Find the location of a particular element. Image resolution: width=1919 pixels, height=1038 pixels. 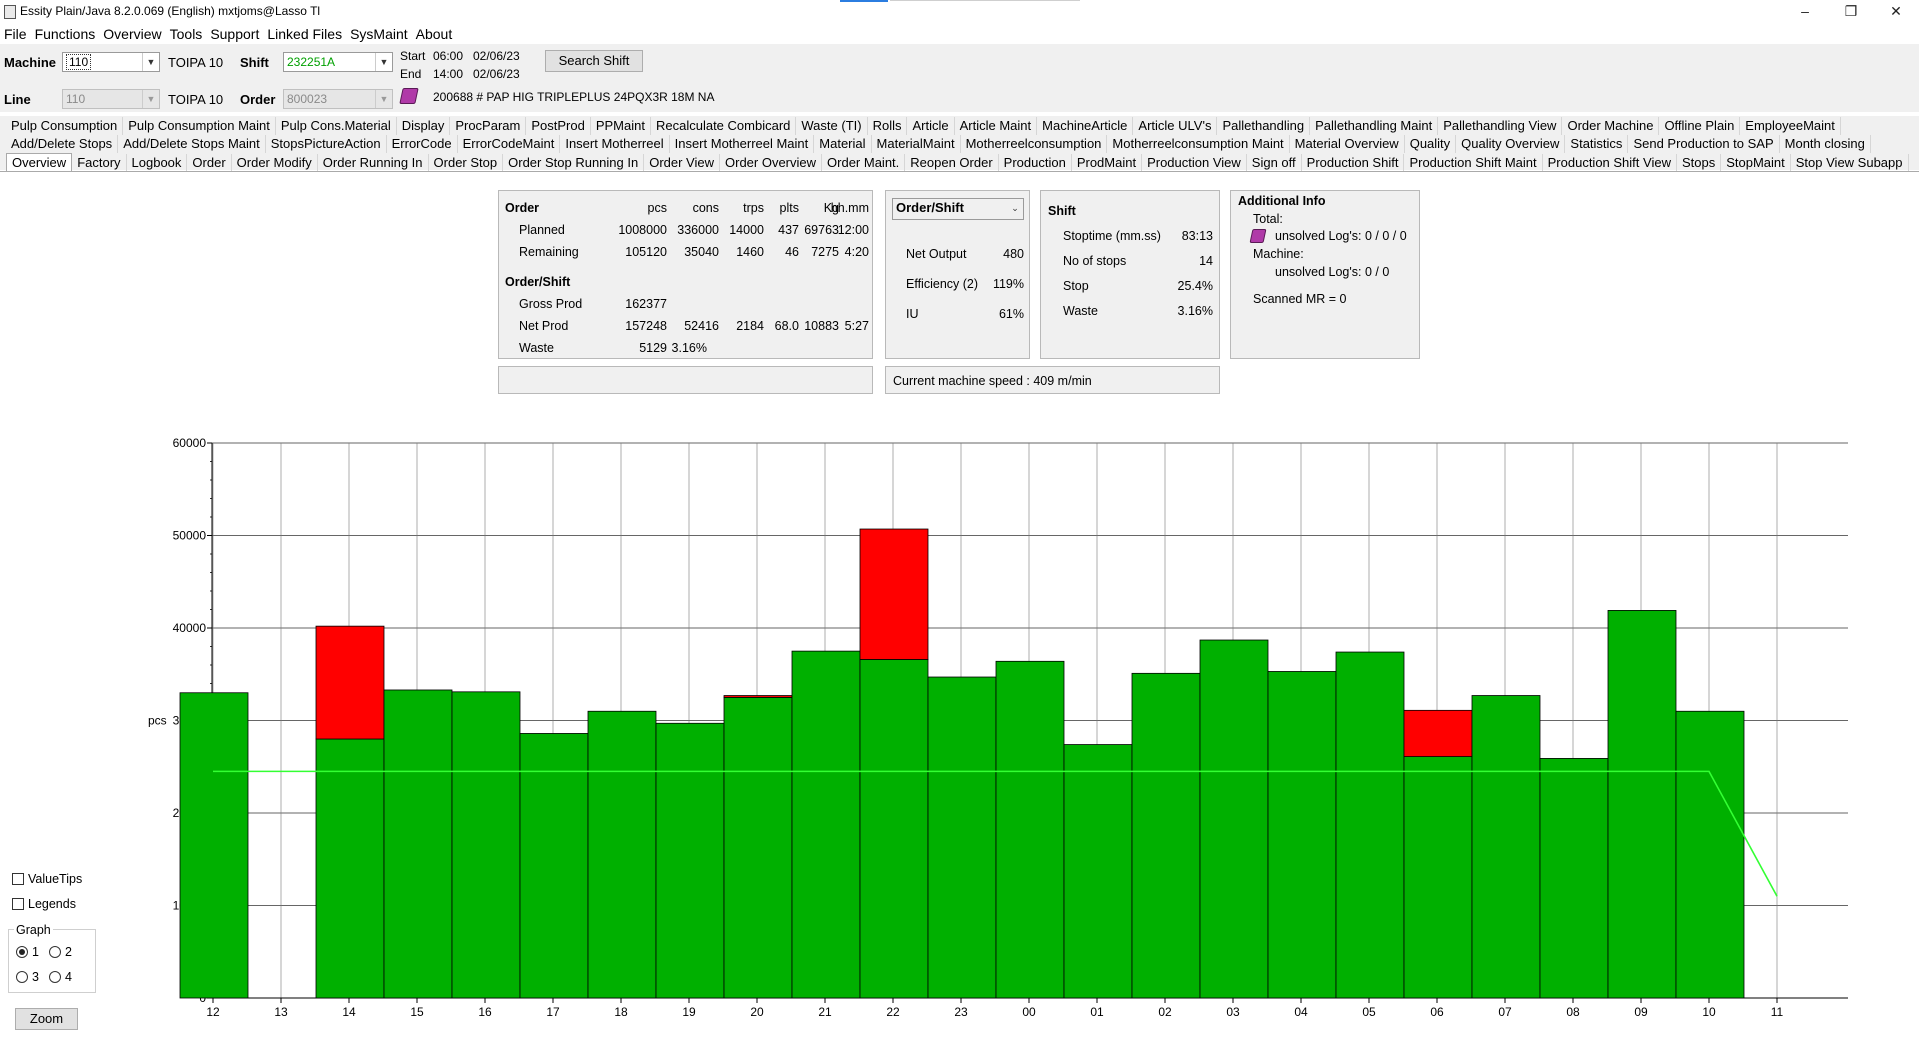

tab-article-ulv-s: Article ULV's is located at coordinates (1175, 126).